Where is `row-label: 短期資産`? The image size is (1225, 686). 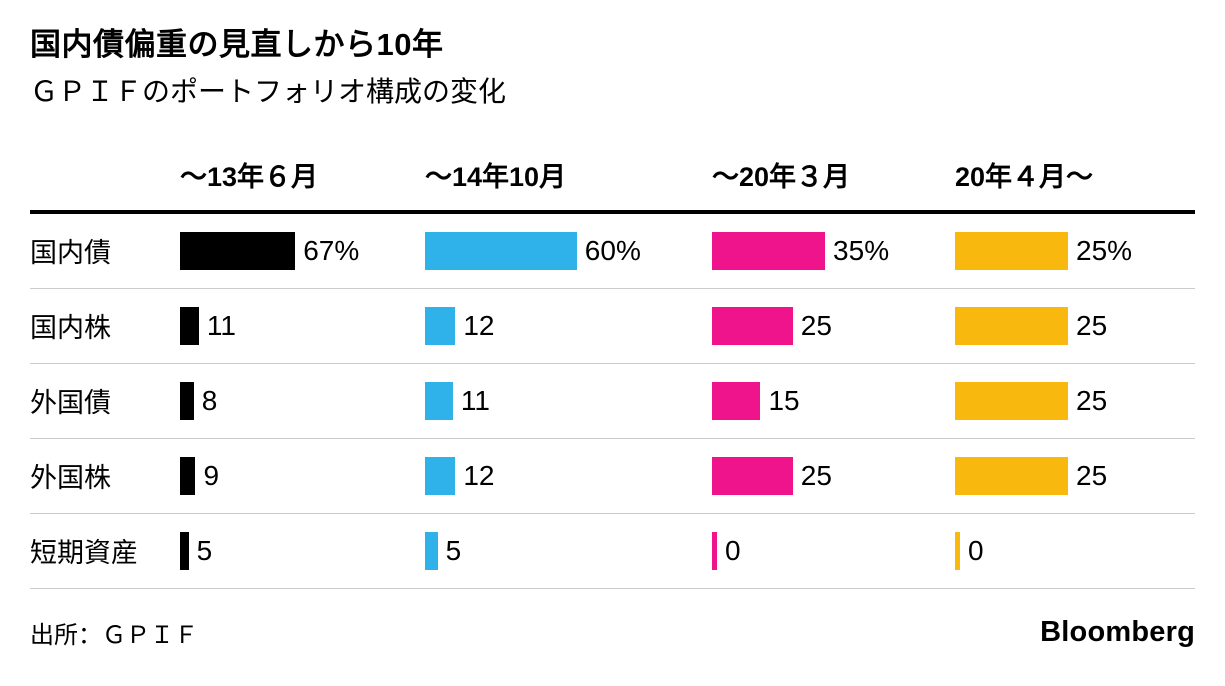 row-label: 短期資産 is located at coordinates (84, 553).